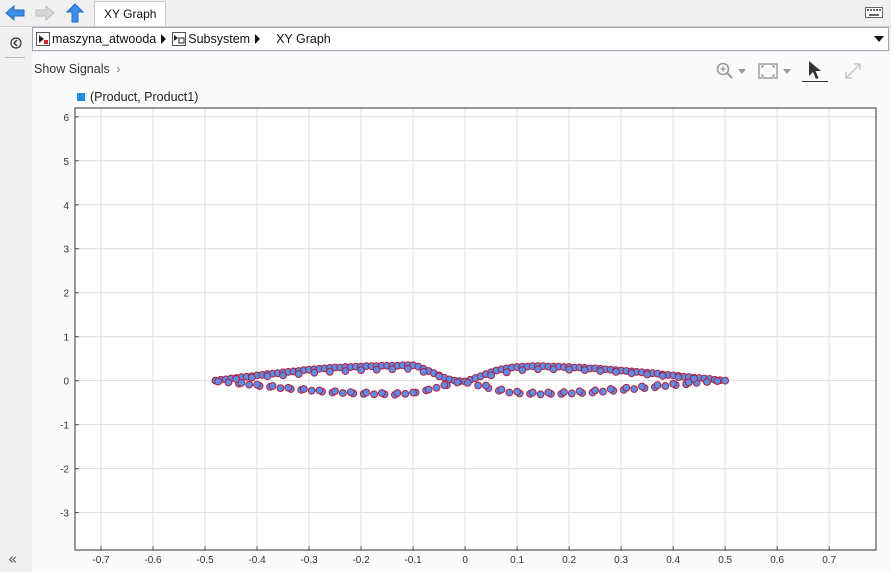 This screenshot has width=891, height=572. What do you see at coordinates (66, 118) in the screenshot?
I see `y-tick-label: 6` at bounding box center [66, 118].